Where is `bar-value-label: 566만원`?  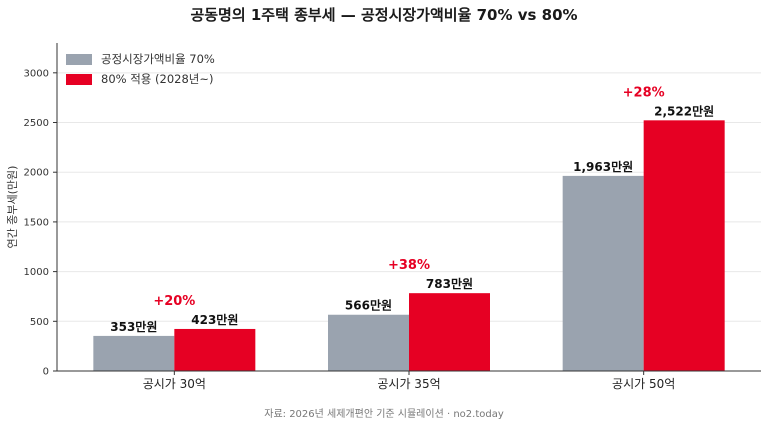
bar-value-label: 566만원 is located at coordinates (368, 305).